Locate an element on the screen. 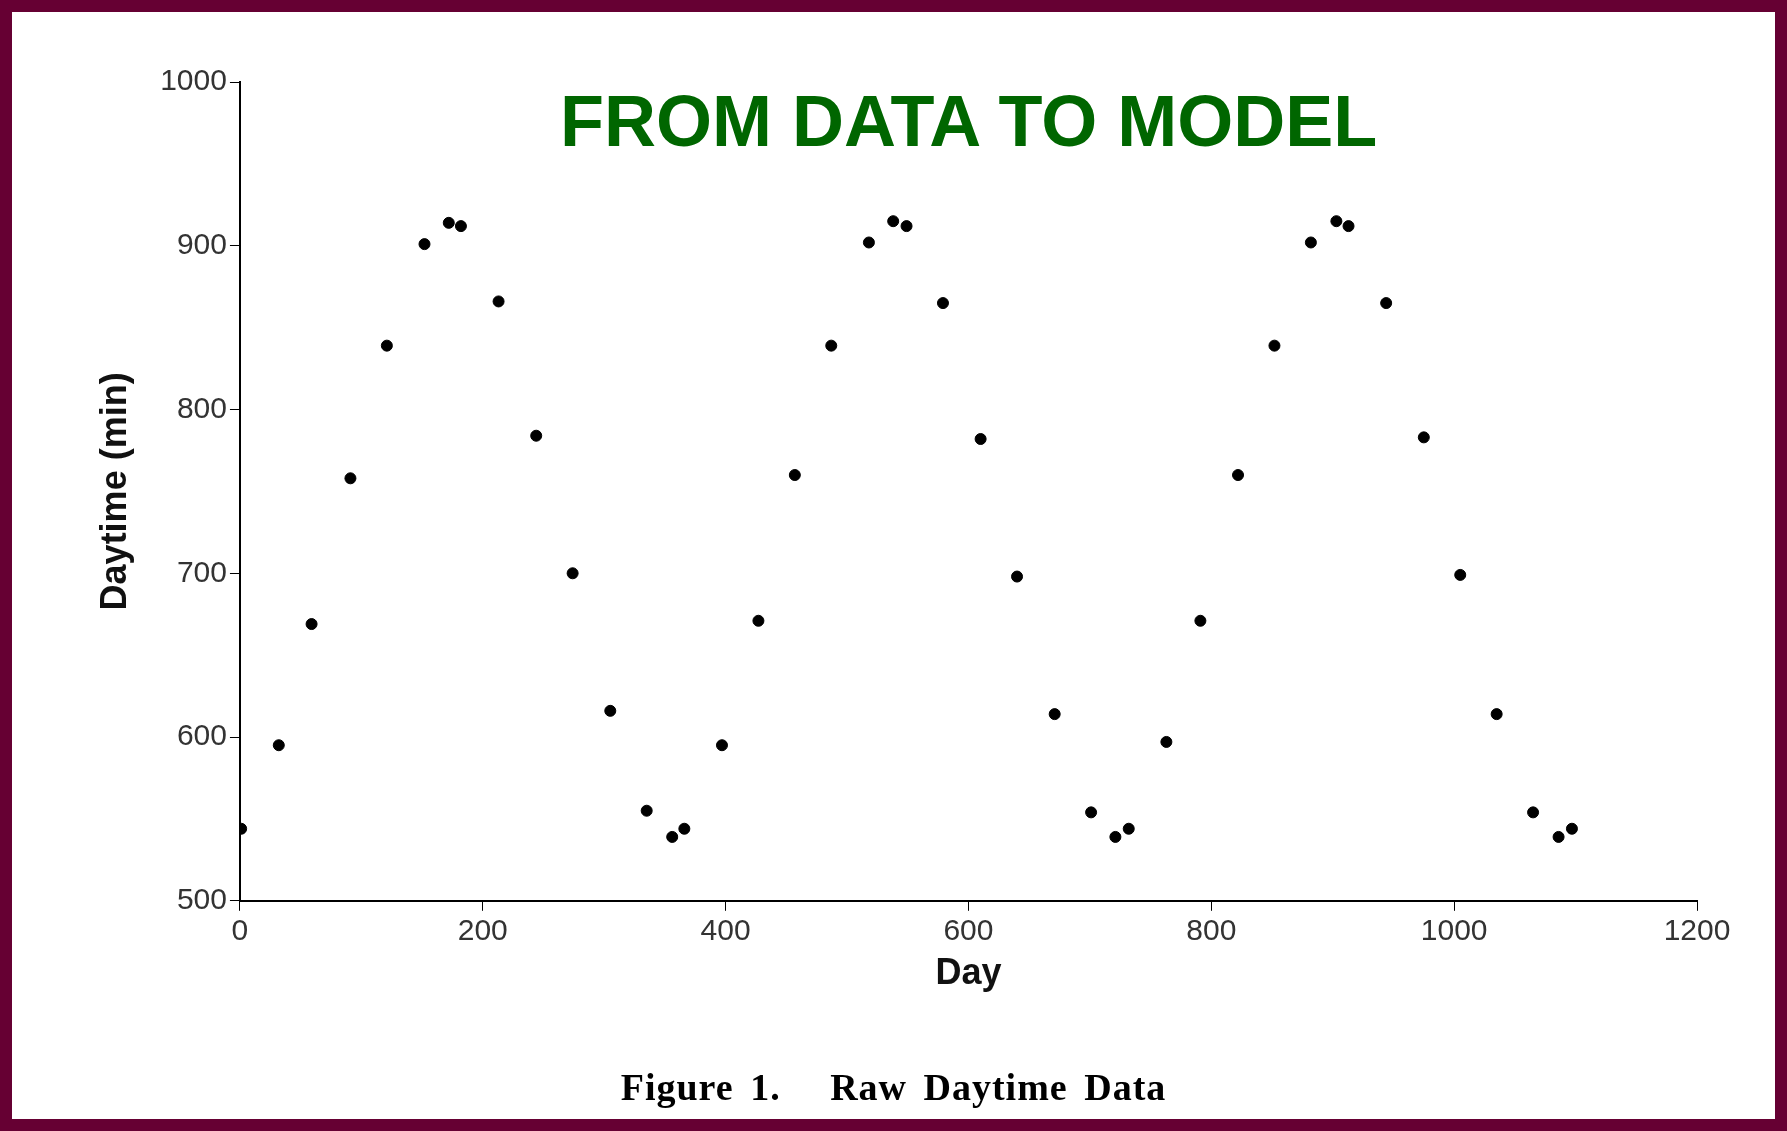  x-tick-label: 1000 is located at coordinates (1454, 930).